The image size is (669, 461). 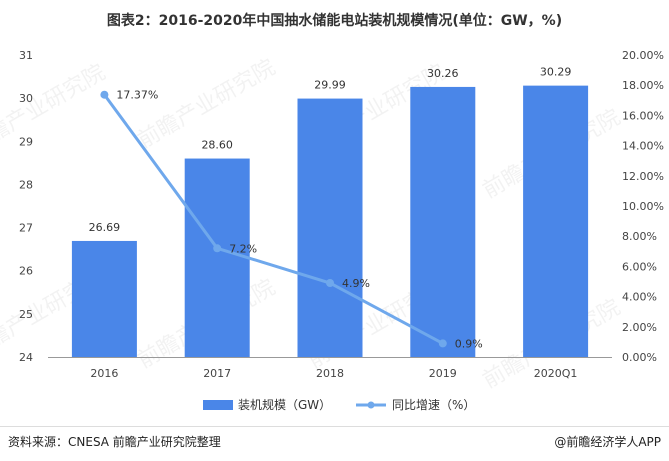 I want to click on x-axis-tick-label: 2019, so click(x=443, y=373).